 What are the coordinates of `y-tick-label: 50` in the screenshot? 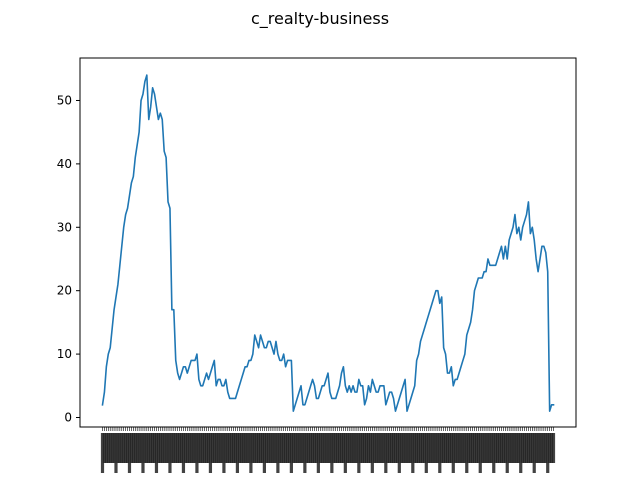 It's located at (64, 100).